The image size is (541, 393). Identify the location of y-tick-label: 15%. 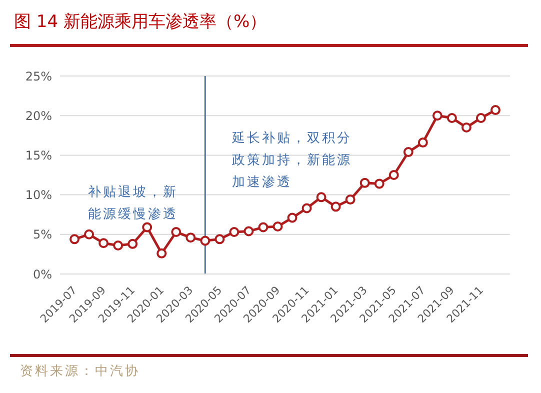
(38, 155).